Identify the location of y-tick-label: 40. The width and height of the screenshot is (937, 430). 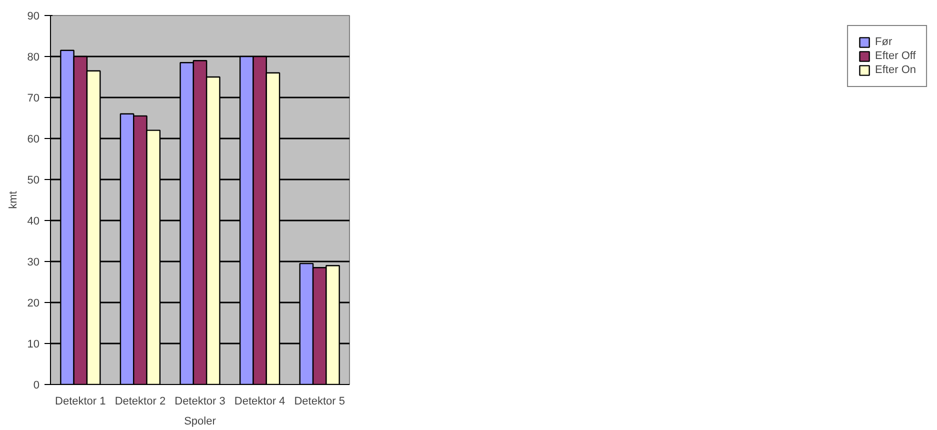
(33, 222).